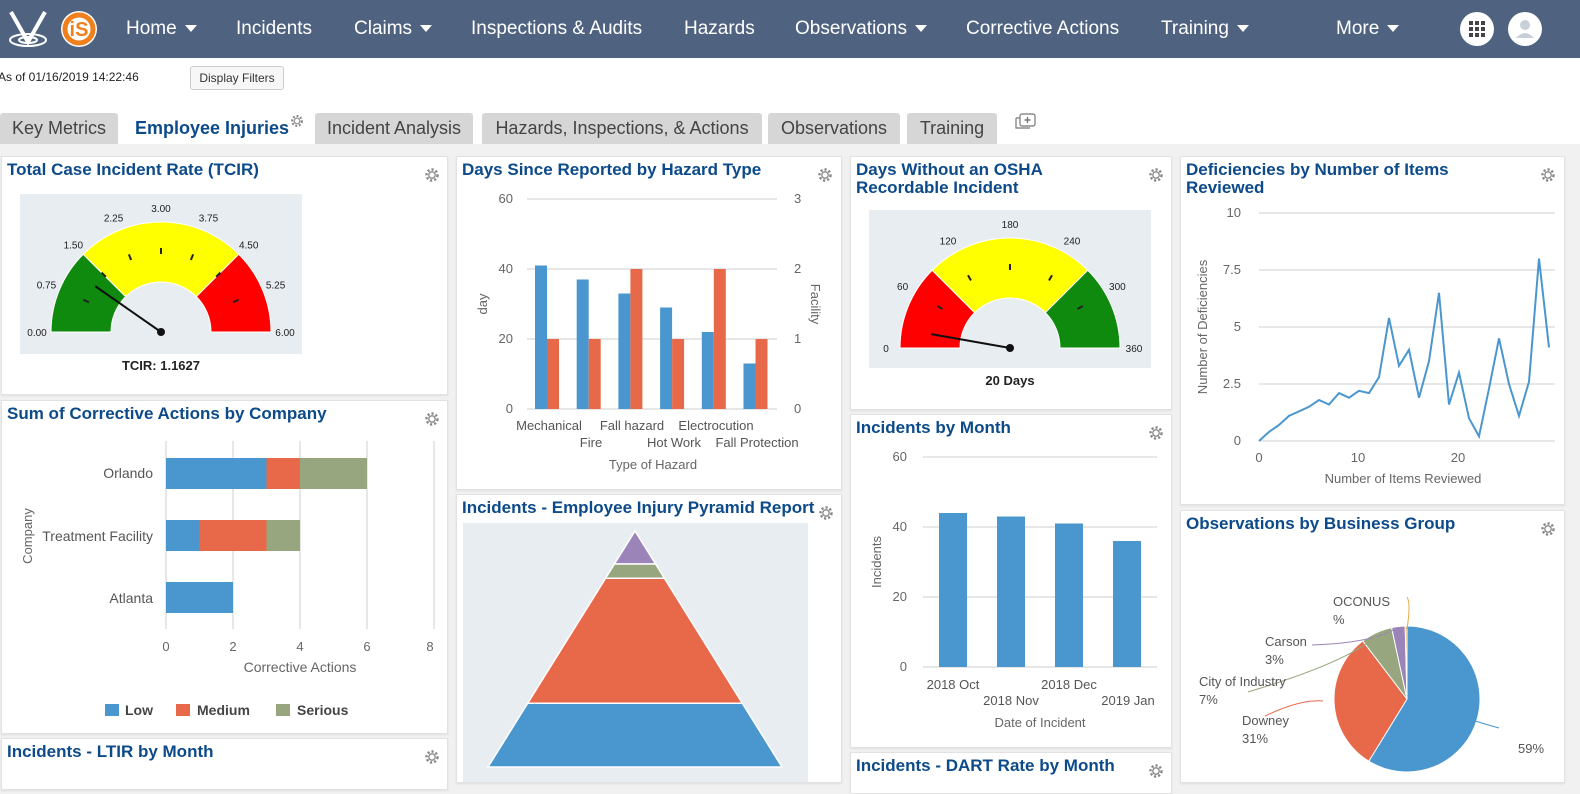 This screenshot has width=1580, height=794. I want to click on is-logo-icon: iS, so click(79, 29).